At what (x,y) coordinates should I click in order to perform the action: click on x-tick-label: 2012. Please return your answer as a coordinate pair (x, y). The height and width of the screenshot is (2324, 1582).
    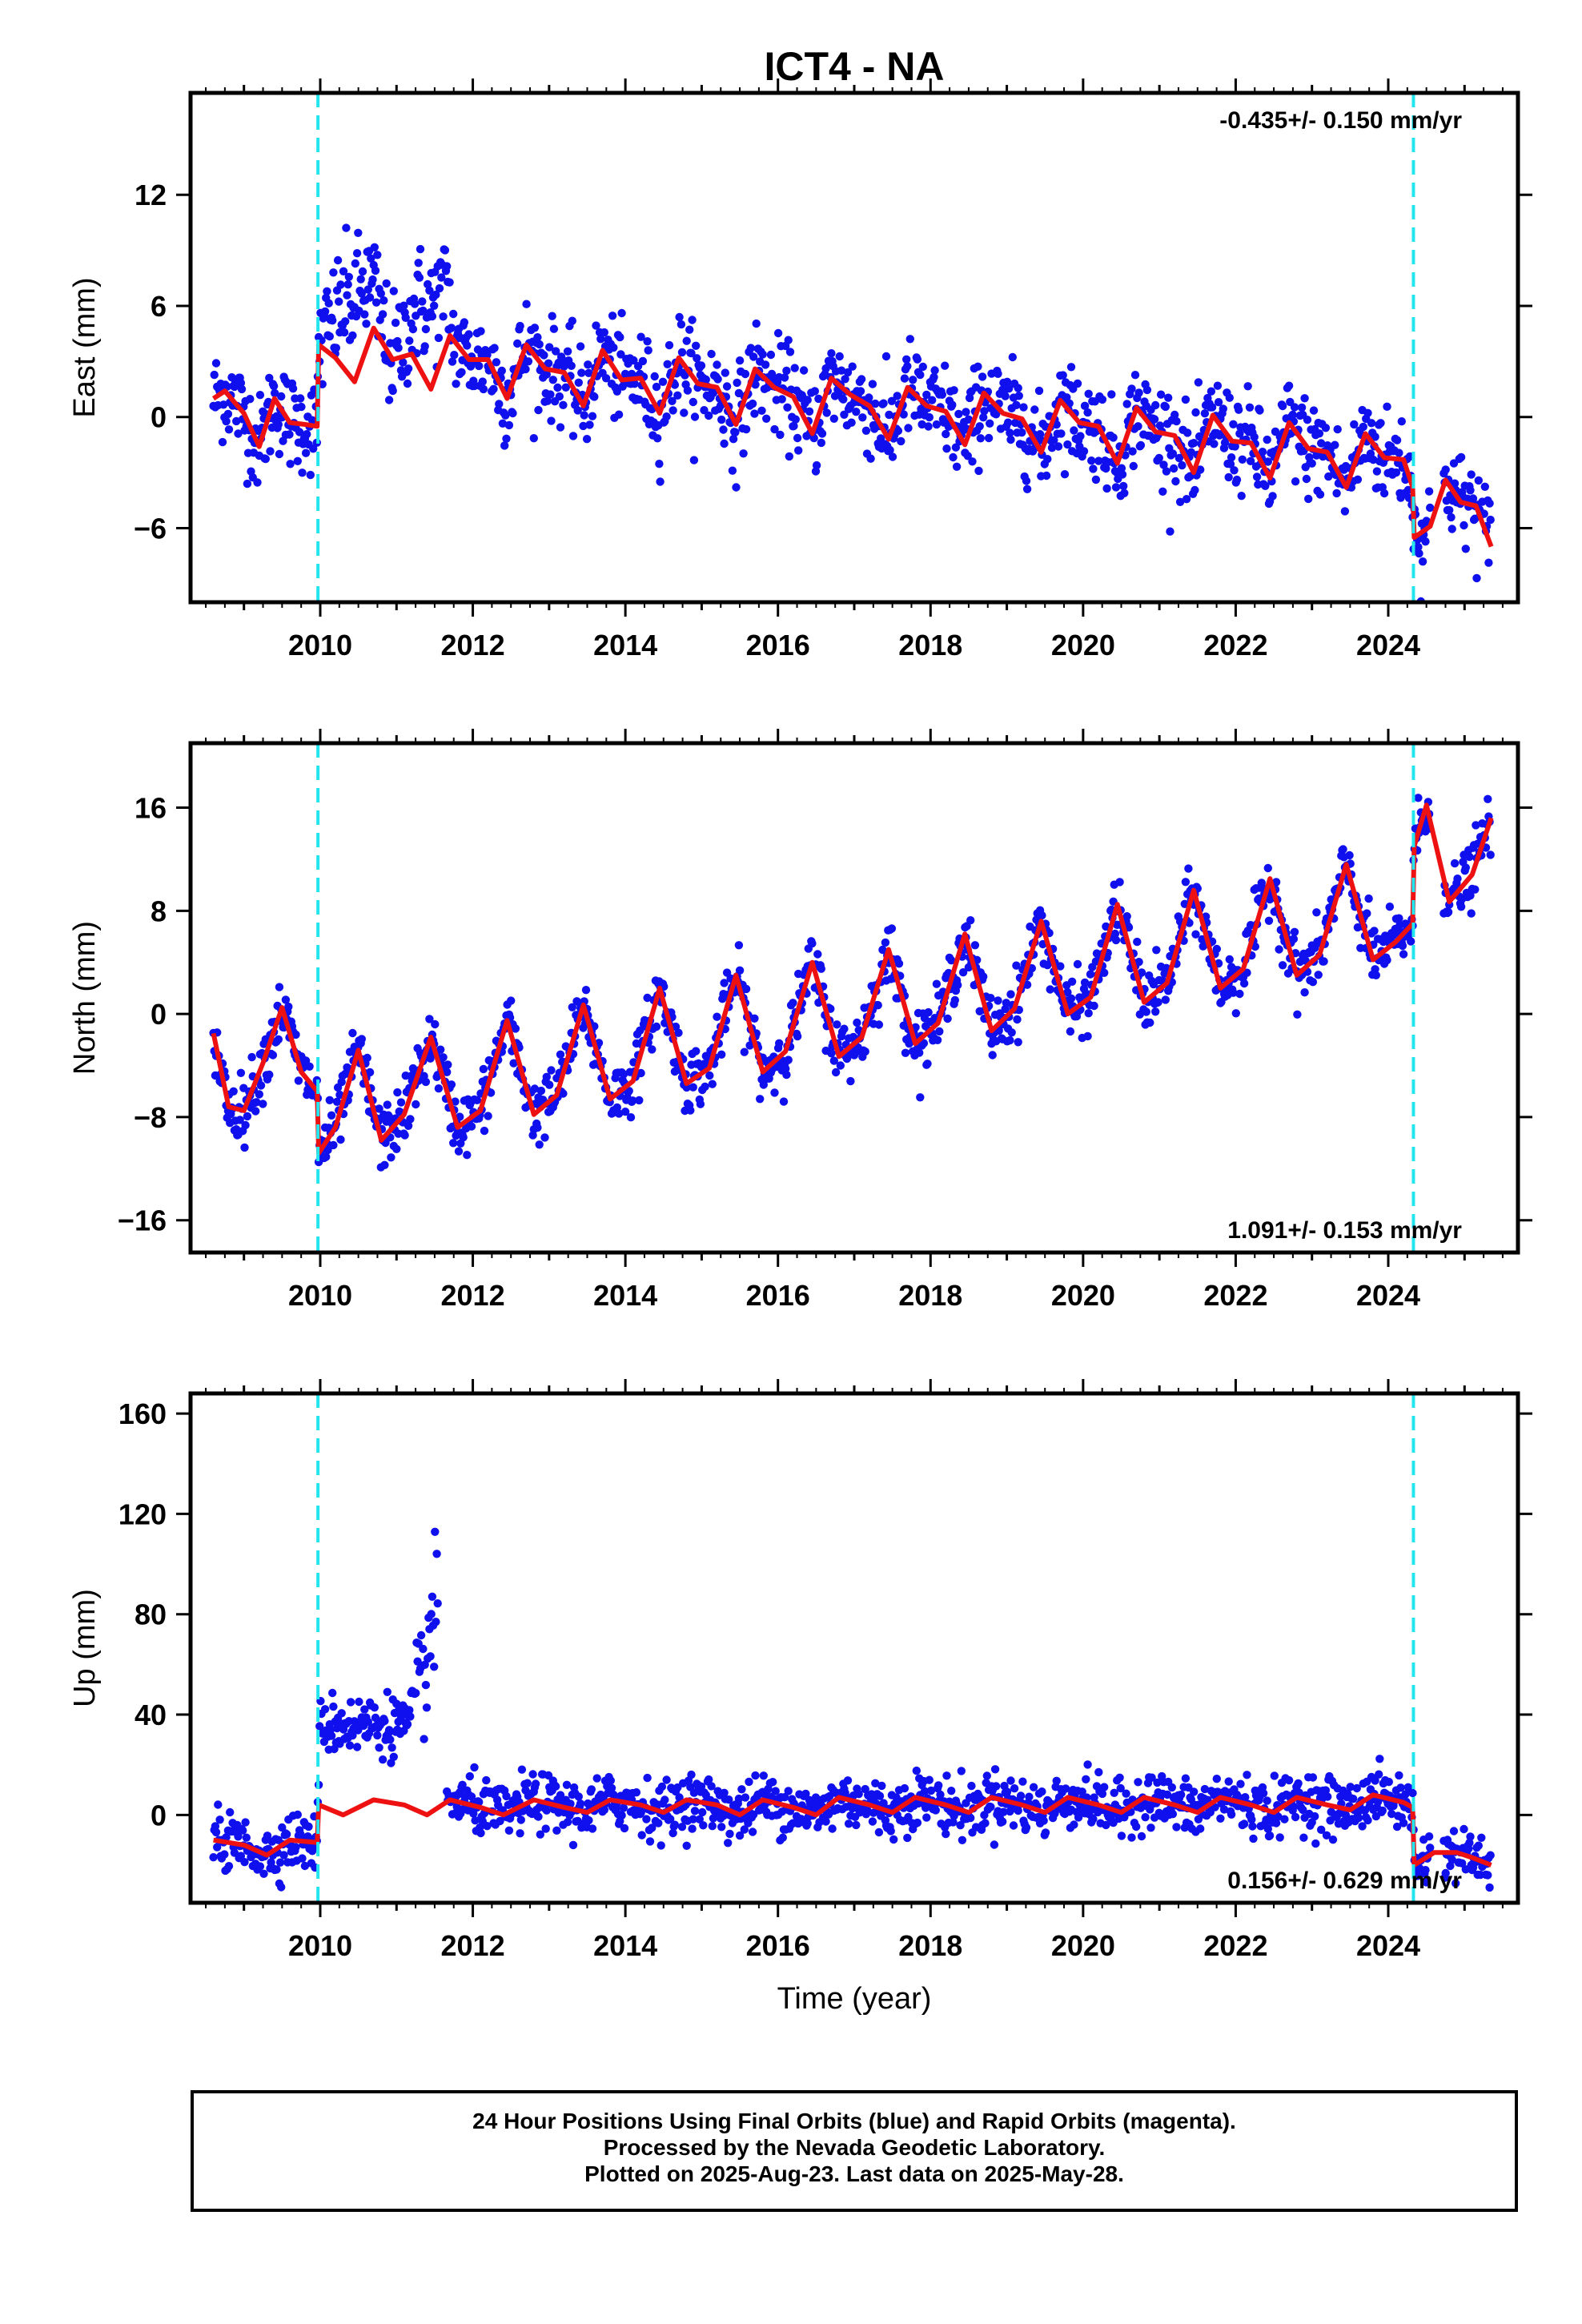
    Looking at the image, I should click on (473, 645).